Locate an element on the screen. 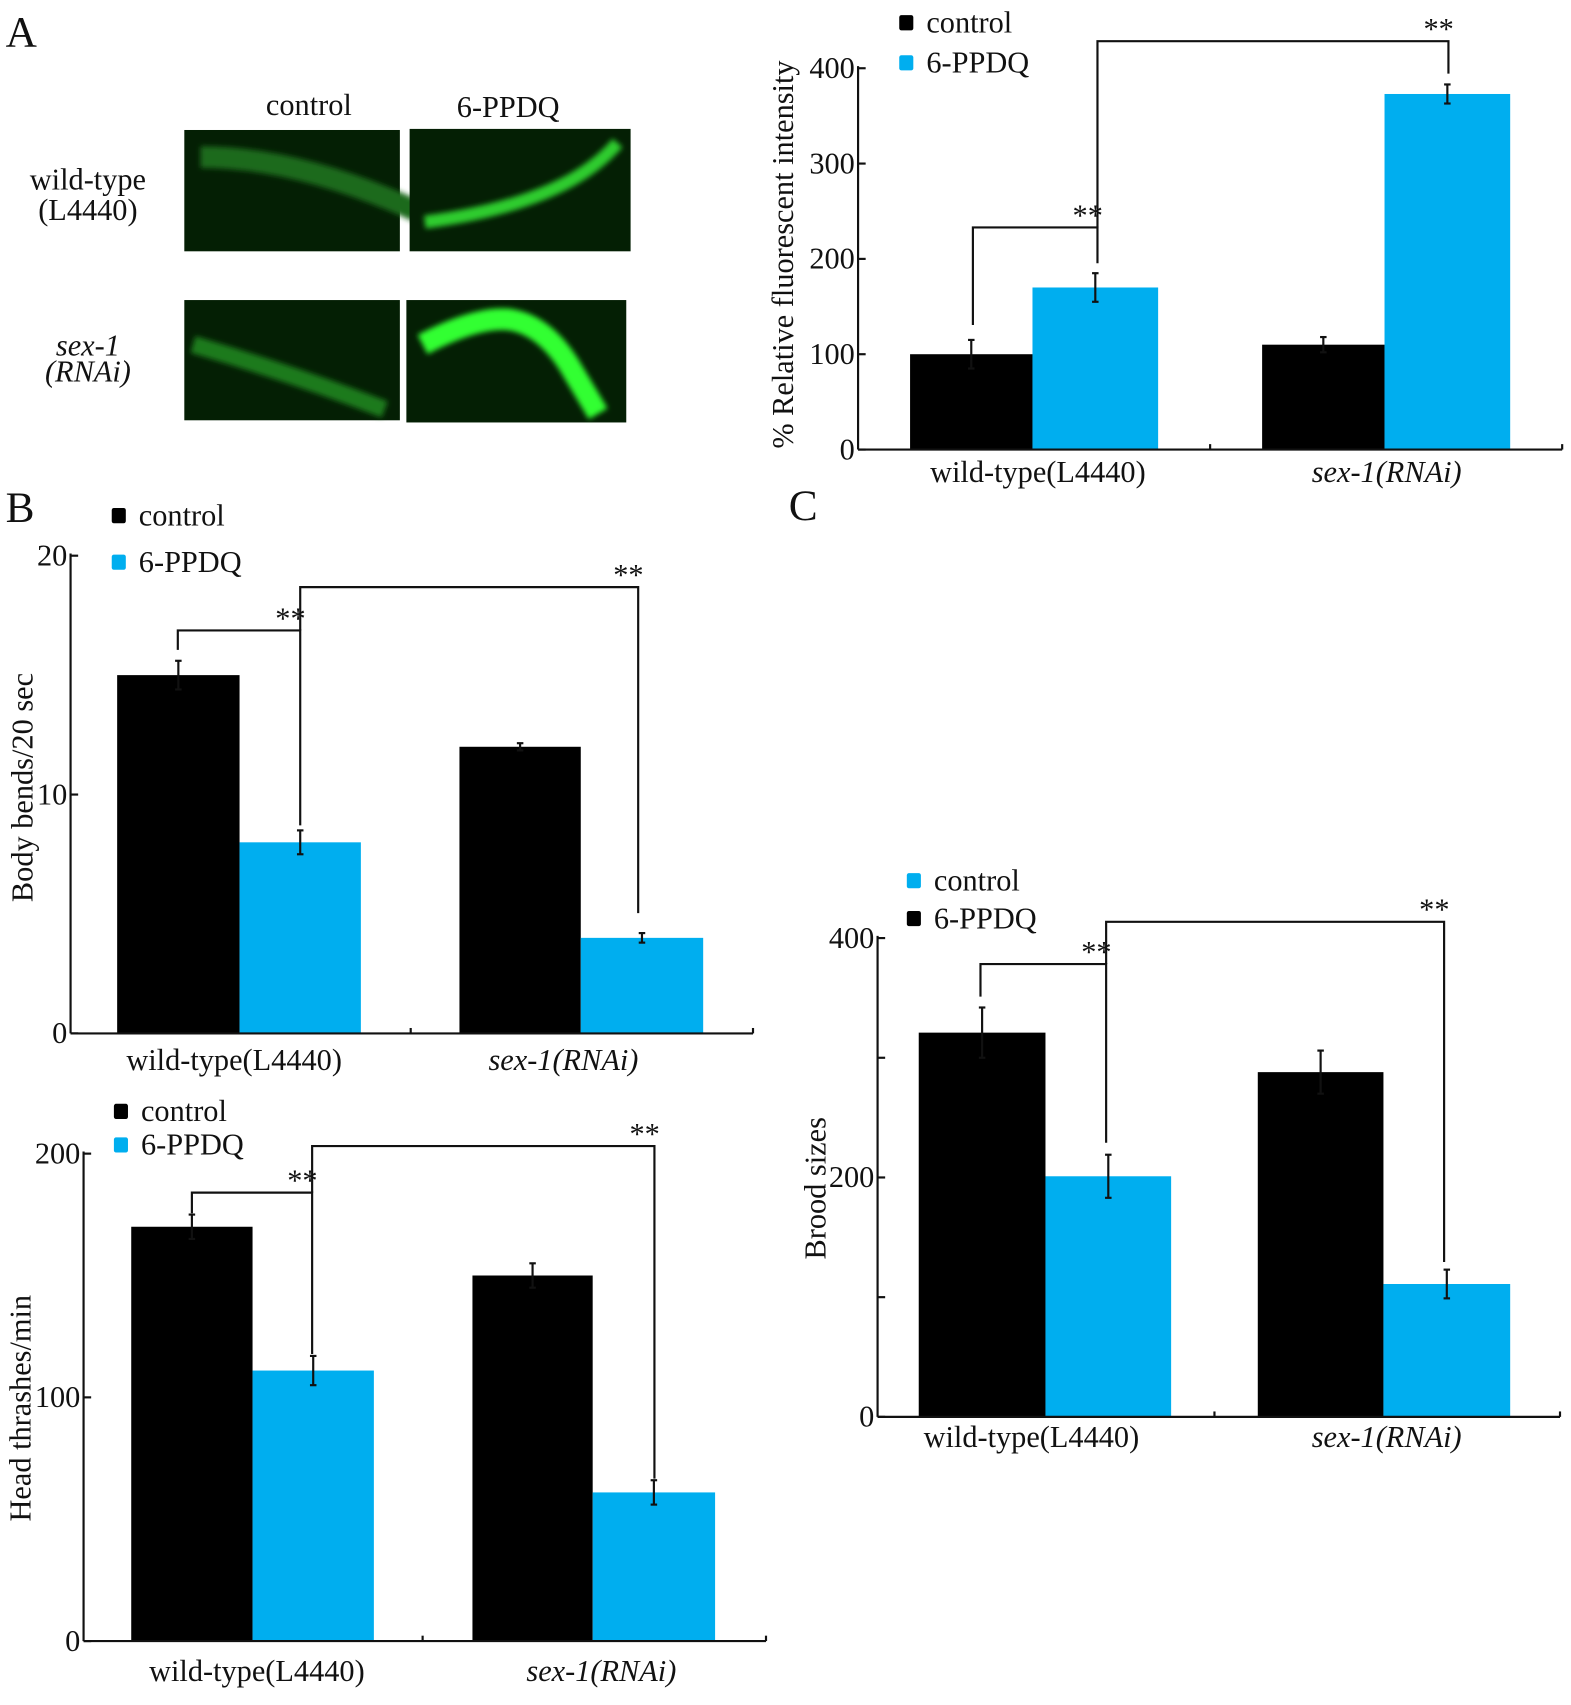 Image resolution: width=1571 pixels, height=1705 pixels. image-wt-6ppdq is located at coordinates (520, 190).